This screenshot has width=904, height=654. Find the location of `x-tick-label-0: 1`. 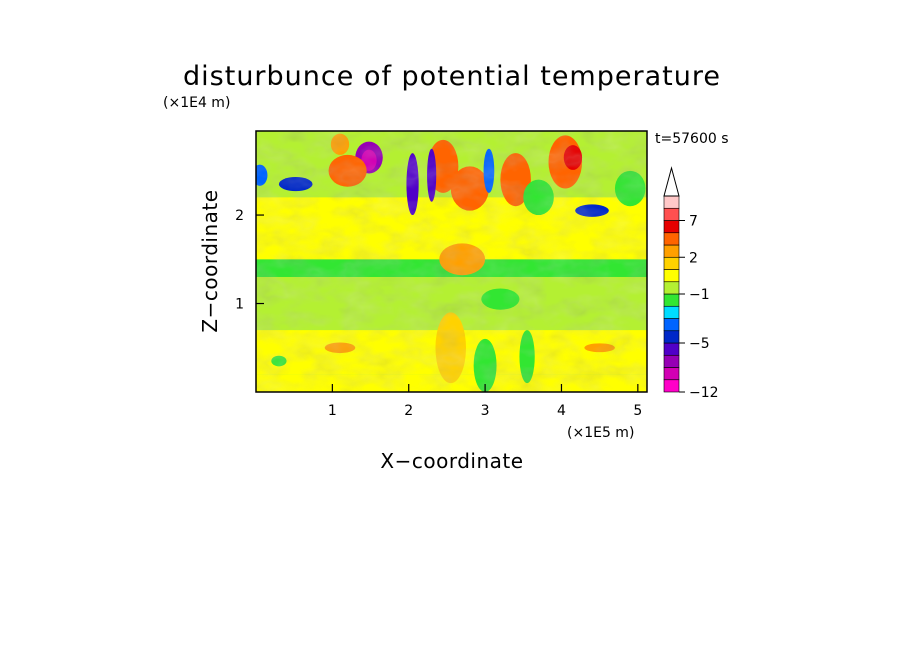

x-tick-label-0: 1 is located at coordinates (332, 411).